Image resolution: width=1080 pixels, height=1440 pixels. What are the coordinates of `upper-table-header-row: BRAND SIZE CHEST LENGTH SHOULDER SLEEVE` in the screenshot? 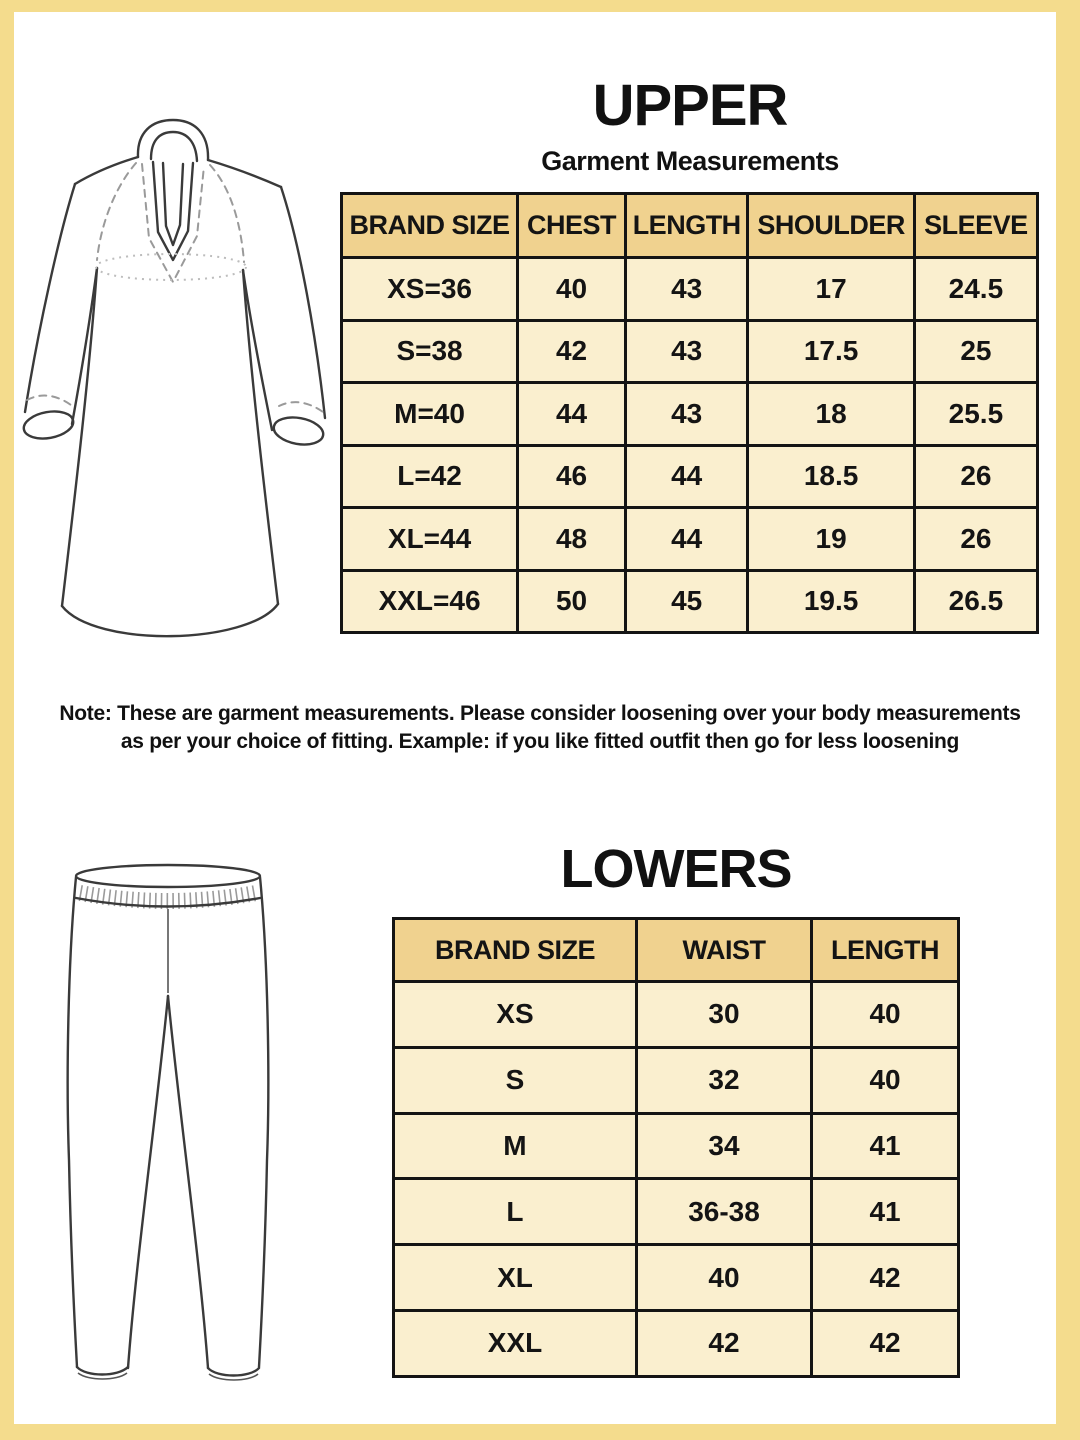 It's located at (689, 225).